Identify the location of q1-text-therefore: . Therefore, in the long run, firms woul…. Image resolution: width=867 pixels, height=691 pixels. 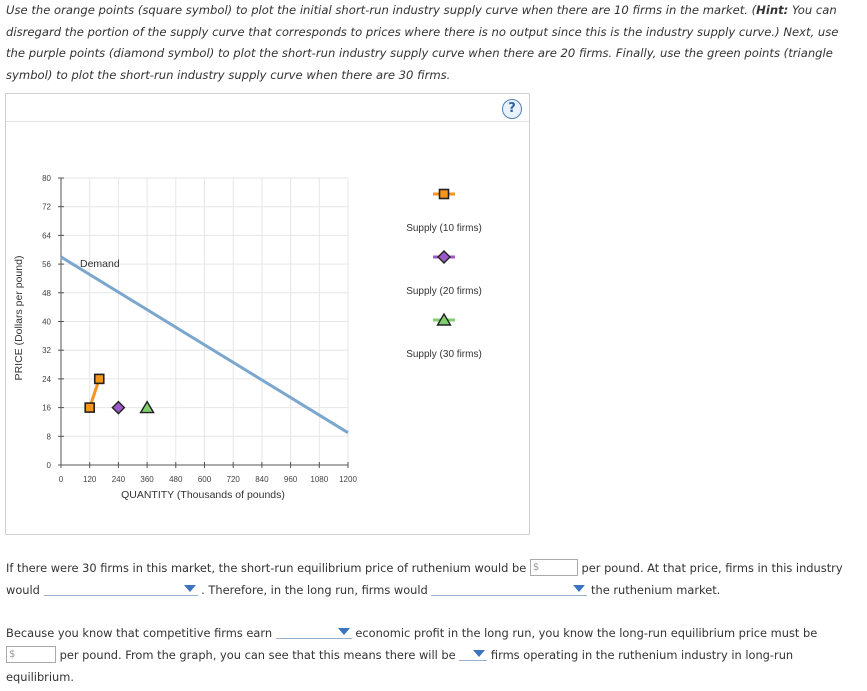
(314, 590).